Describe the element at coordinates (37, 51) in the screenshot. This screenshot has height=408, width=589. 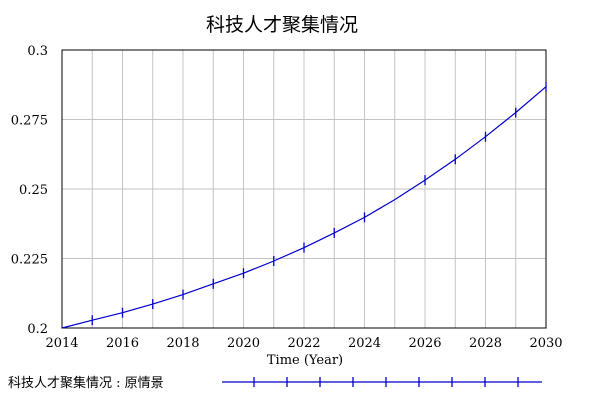
I see `y-tick-label: 0.3` at that location.